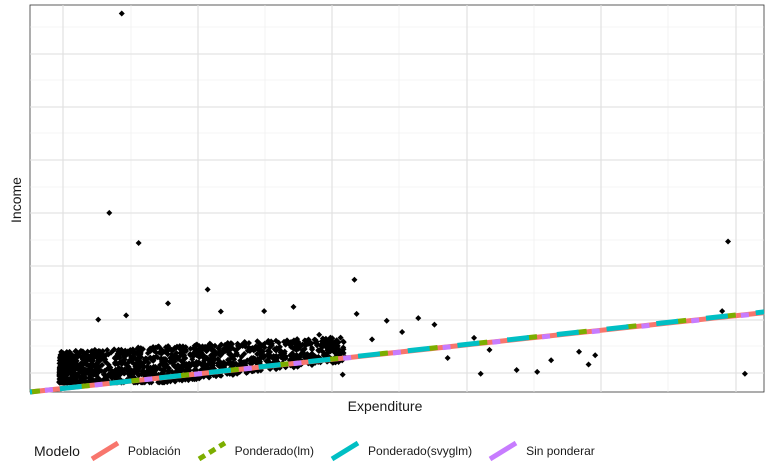  What do you see at coordinates (400, 451) in the screenshot?
I see `legend-item-ponderado-svyglm: Ponderado(svyglm)` at bounding box center [400, 451].